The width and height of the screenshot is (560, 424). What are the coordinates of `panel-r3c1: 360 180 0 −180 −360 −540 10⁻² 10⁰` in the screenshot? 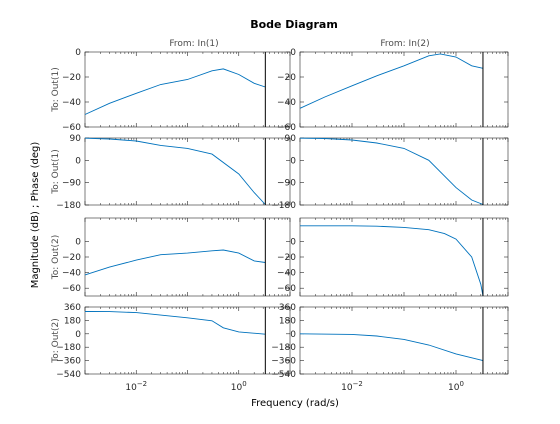 It's located at (390, 348).